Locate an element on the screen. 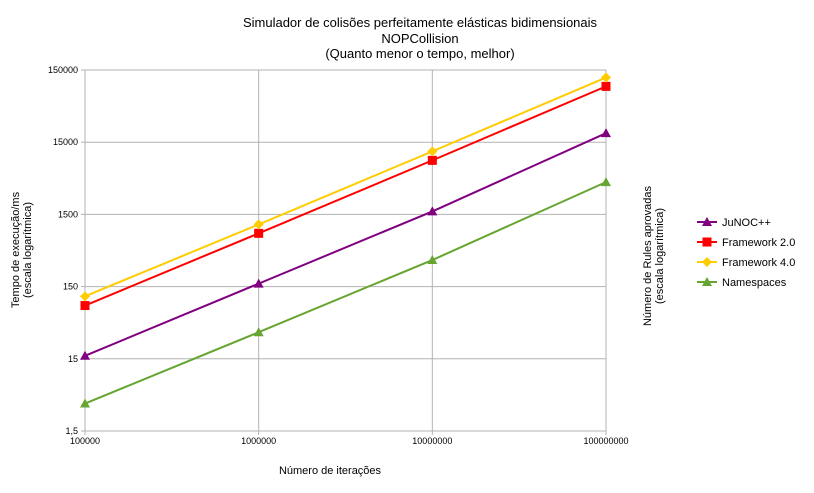 The height and width of the screenshot is (493, 814). y-axis-ticks: 1,5 15 150 1500 15000 150000 is located at coordinates (66, 250).